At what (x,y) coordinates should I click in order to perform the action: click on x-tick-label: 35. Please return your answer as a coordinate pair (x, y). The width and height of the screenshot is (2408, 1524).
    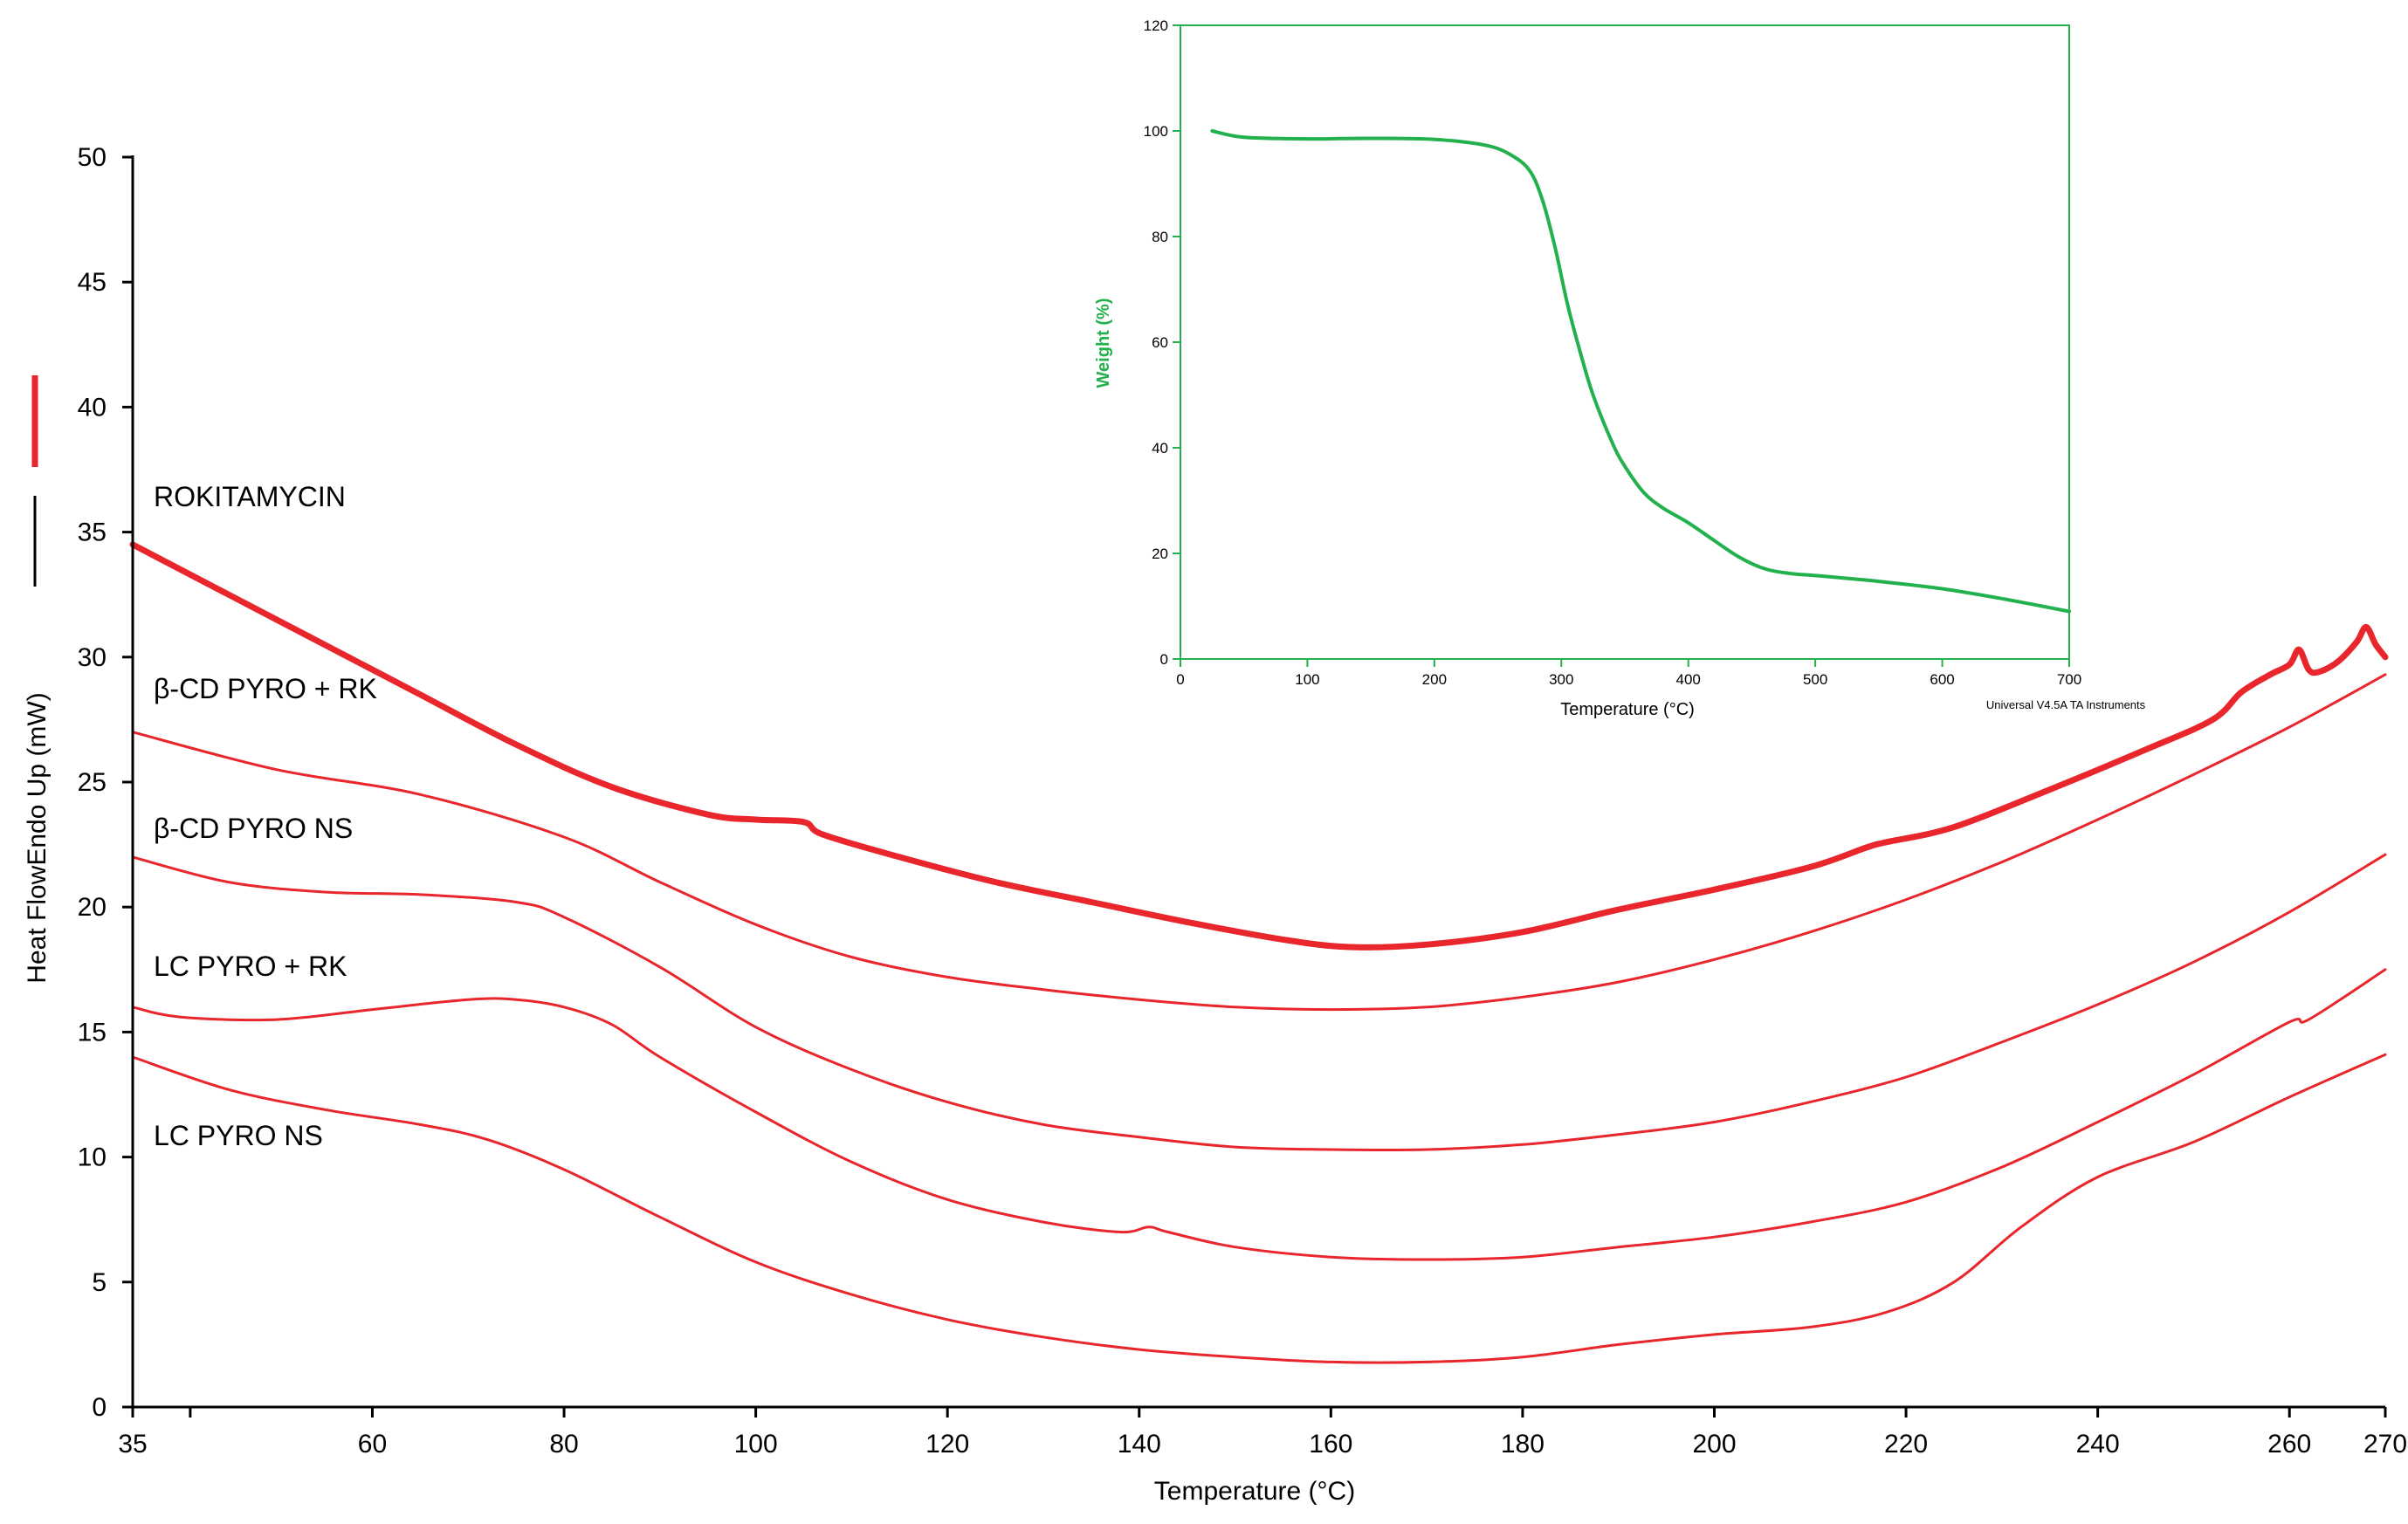
    Looking at the image, I should click on (132, 1444).